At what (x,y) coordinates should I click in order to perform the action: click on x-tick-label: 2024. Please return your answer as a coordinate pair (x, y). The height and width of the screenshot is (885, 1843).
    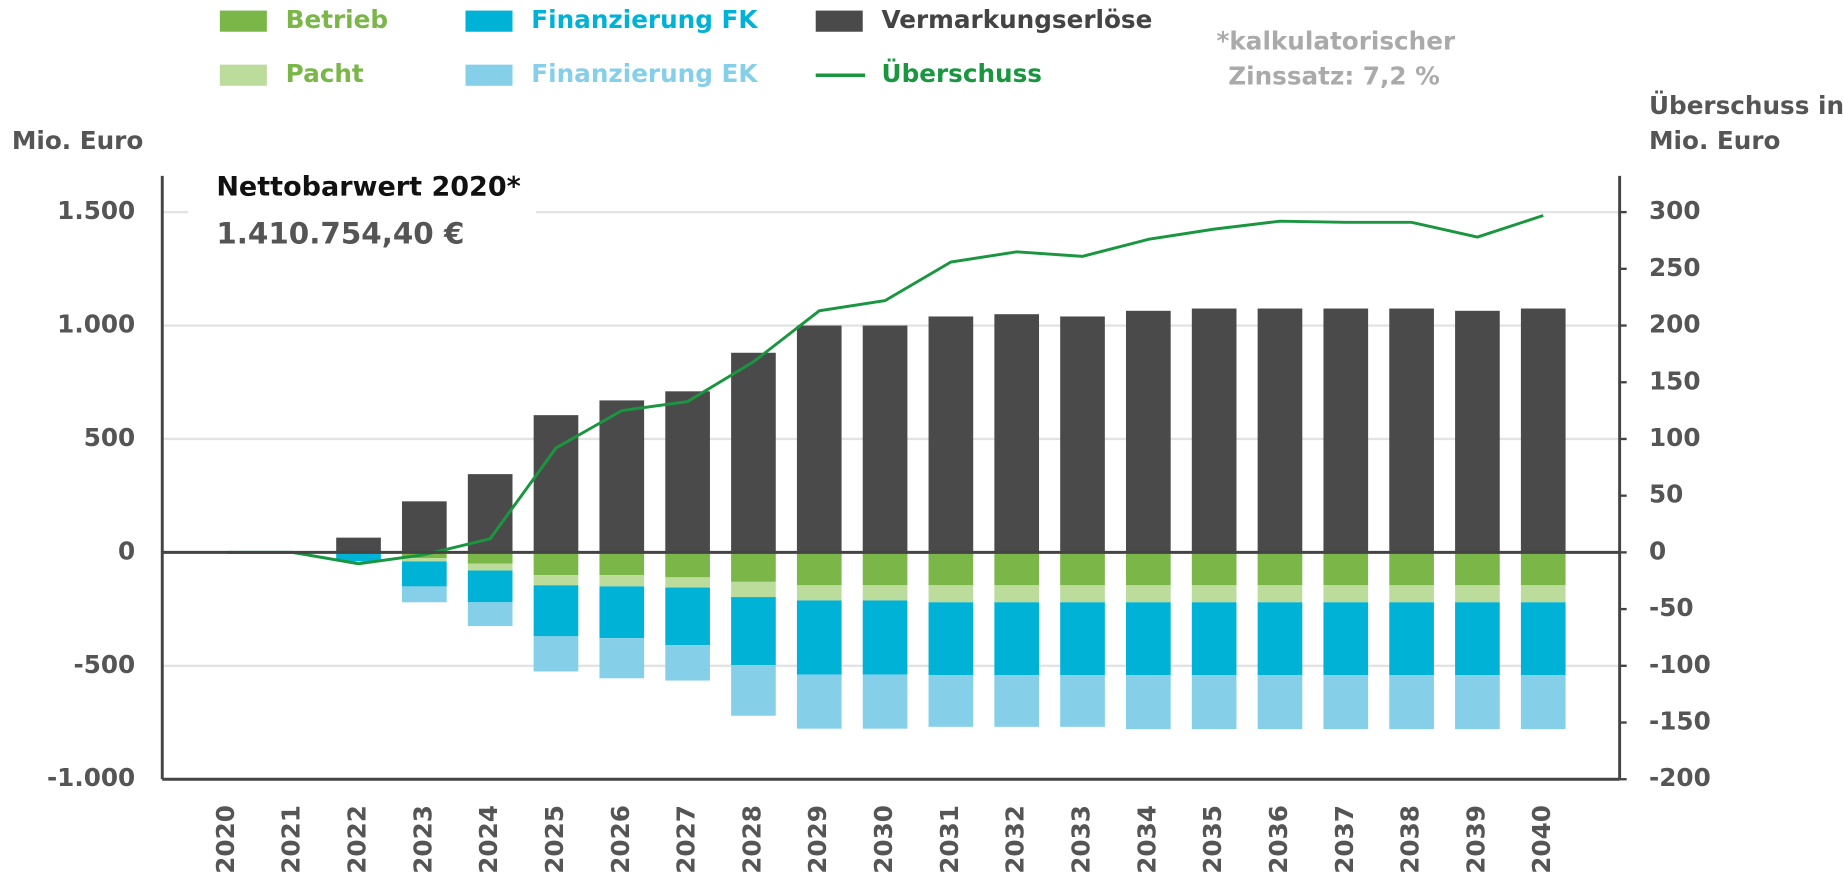
    Looking at the image, I should click on (488, 839).